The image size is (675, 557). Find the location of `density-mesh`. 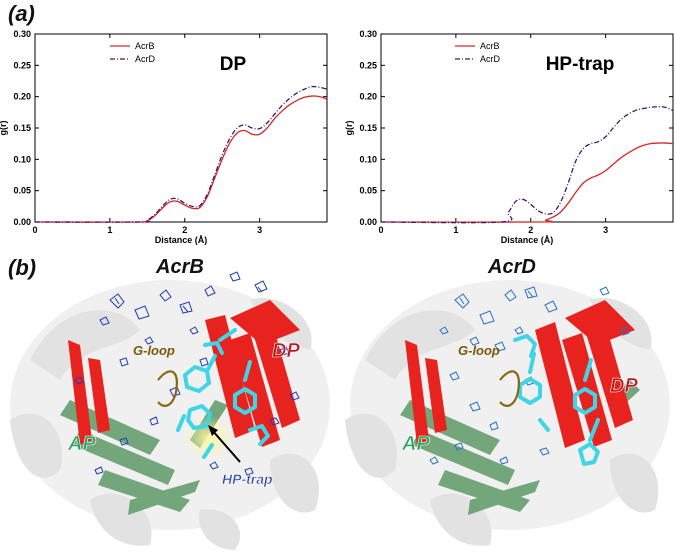

density-mesh is located at coordinates (187, 373).